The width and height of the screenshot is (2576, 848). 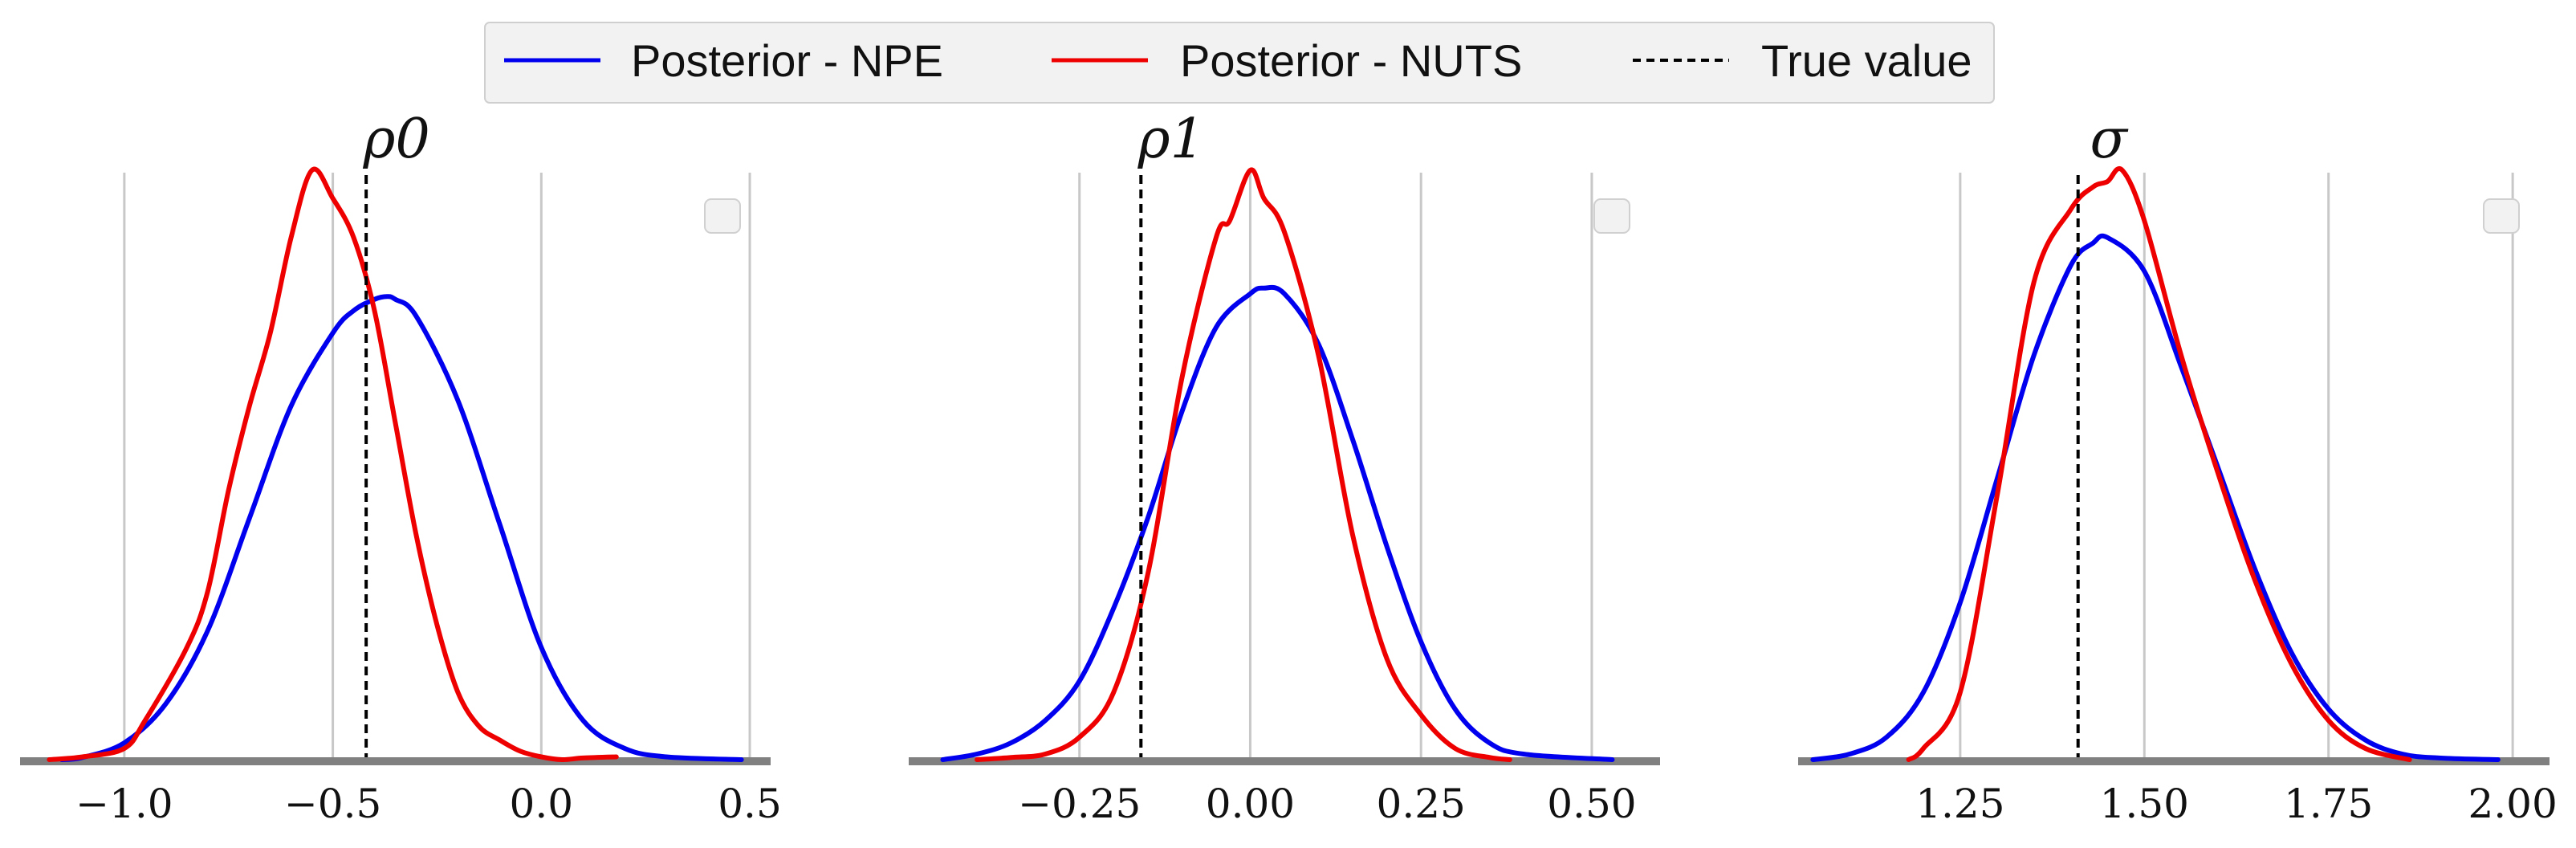 What do you see at coordinates (1960, 804) in the screenshot?
I see `x-tick-label: 1.25` at bounding box center [1960, 804].